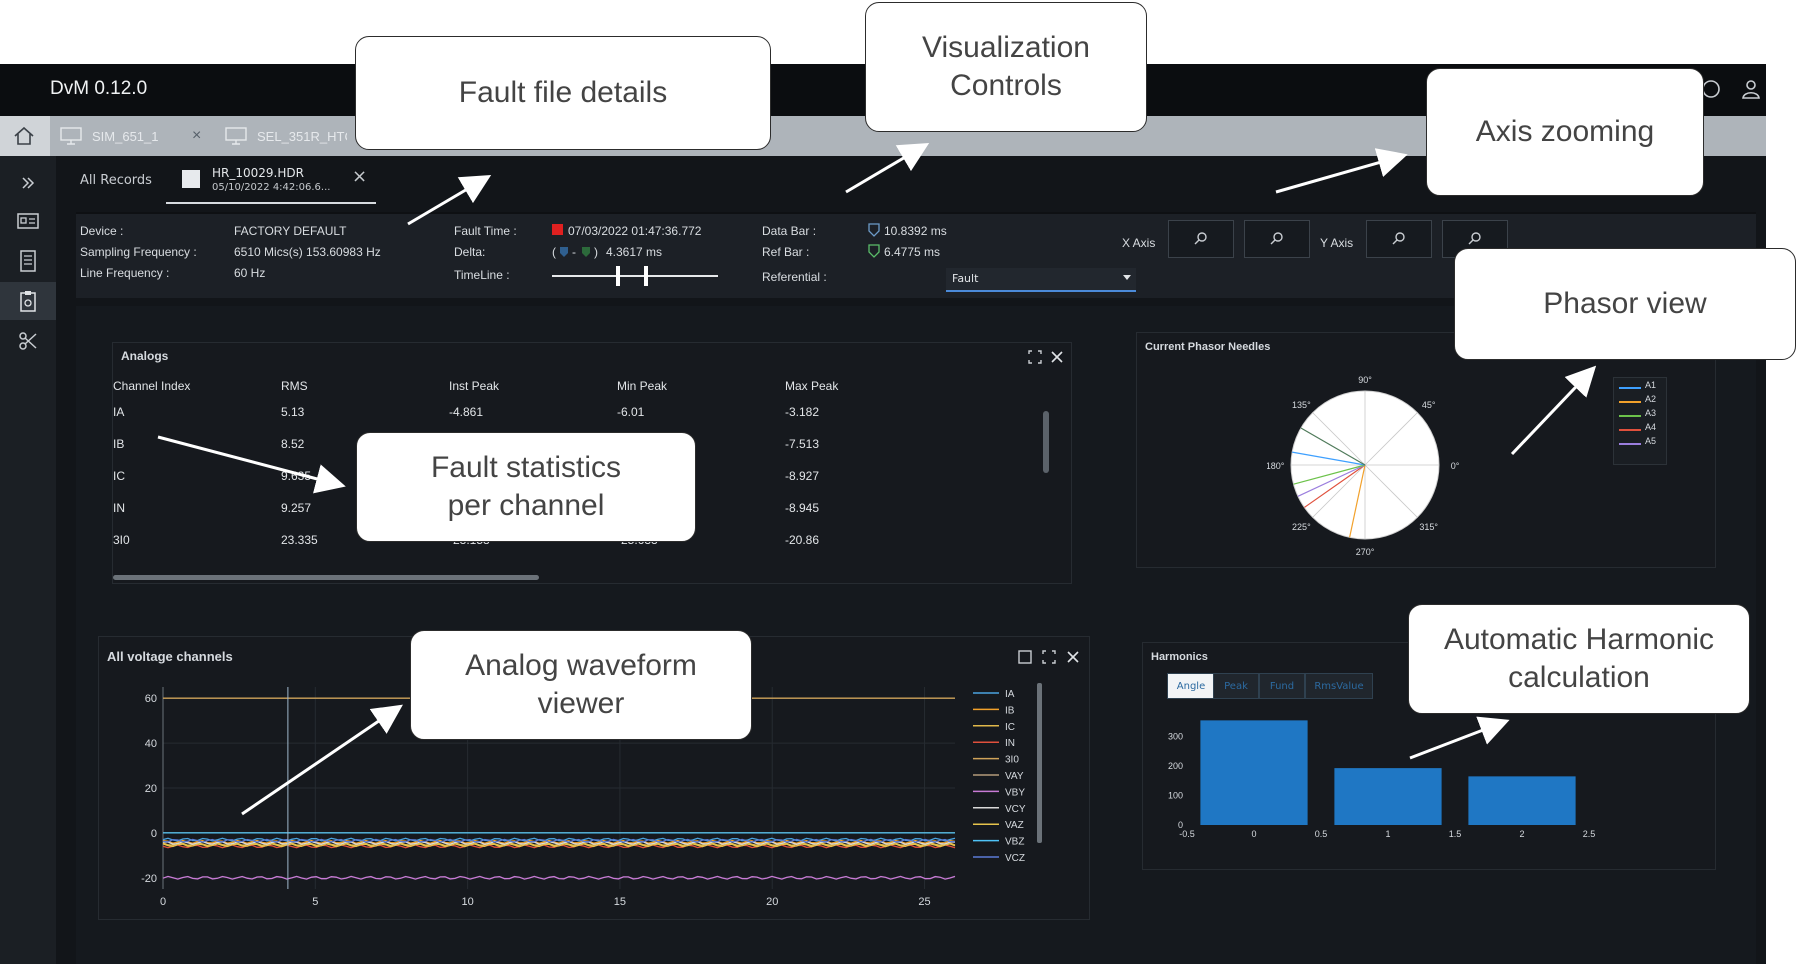 The image size is (1796, 964). What do you see at coordinates (1339, 686) in the screenshot?
I see `rms-value-button: RmsValue` at bounding box center [1339, 686].